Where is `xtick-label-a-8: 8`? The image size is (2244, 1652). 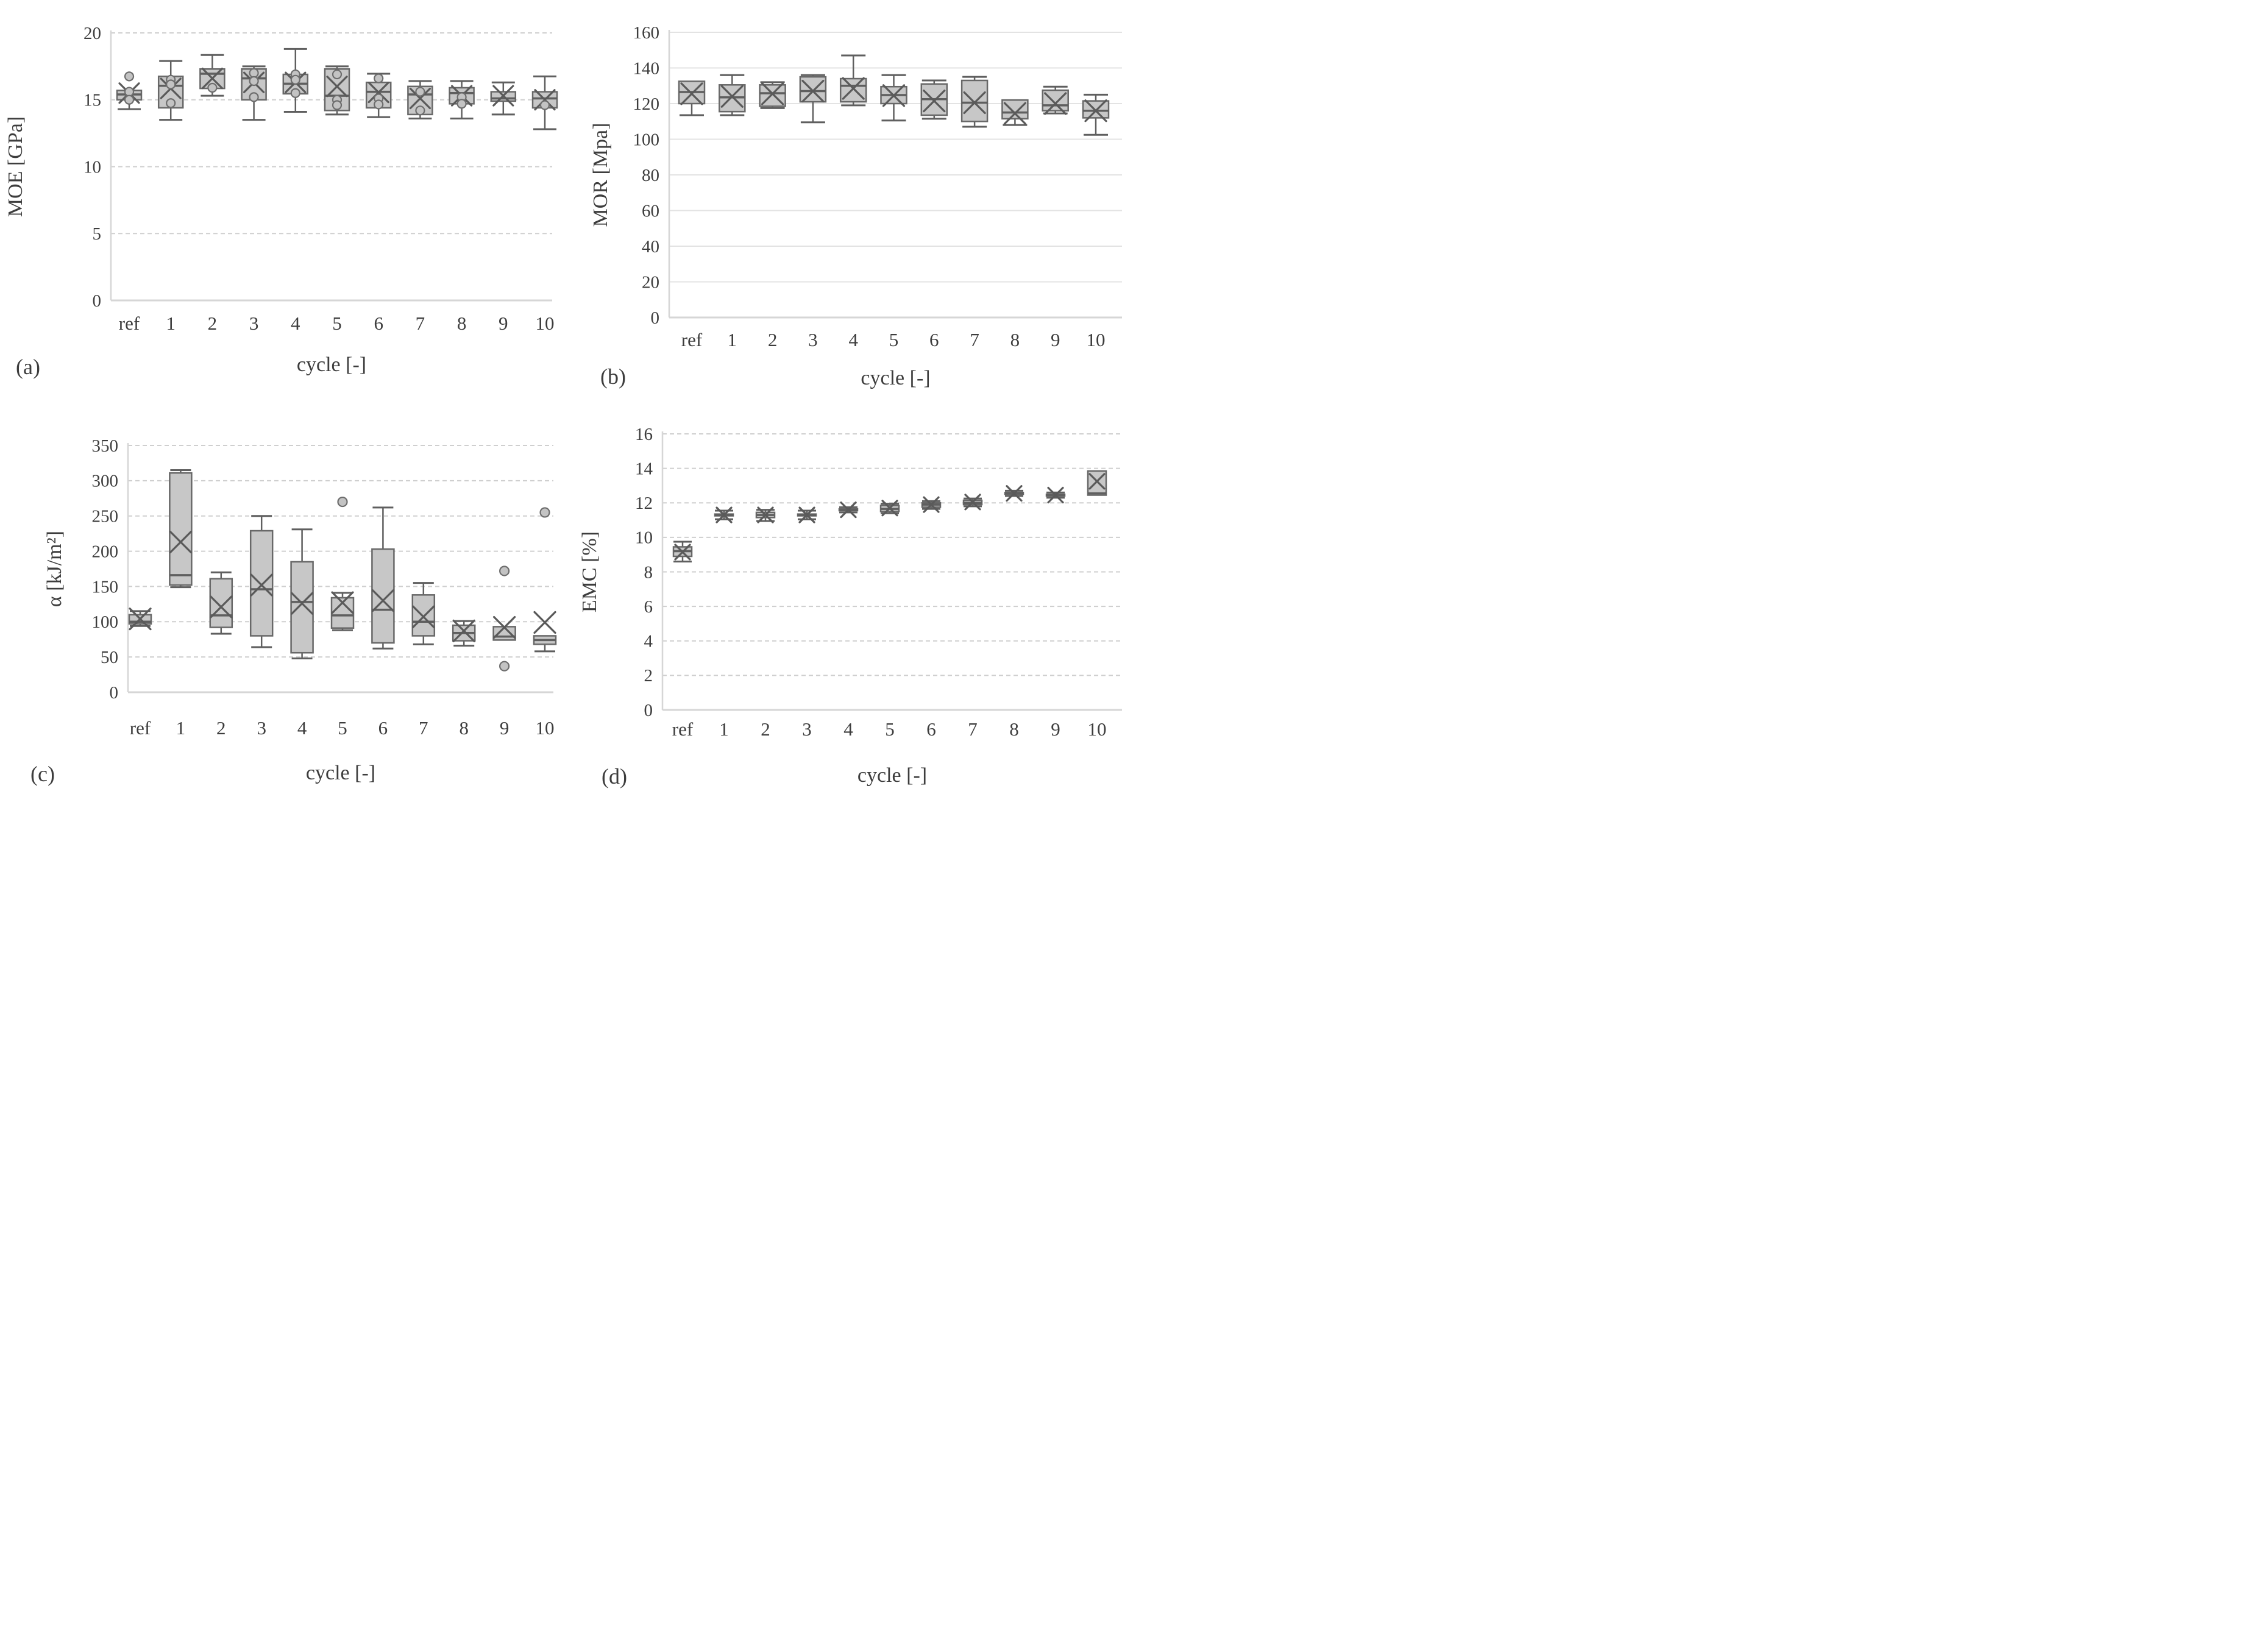 xtick-label-a-8: 8 is located at coordinates (462, 323).